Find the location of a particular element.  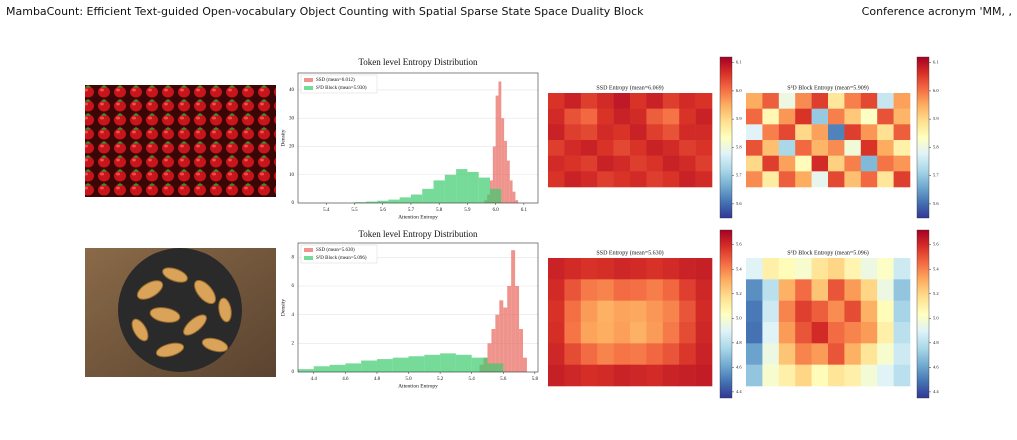

heatmap-title: S³D Block Entropy (mean=5.096) is located at coordinates (828, 252).